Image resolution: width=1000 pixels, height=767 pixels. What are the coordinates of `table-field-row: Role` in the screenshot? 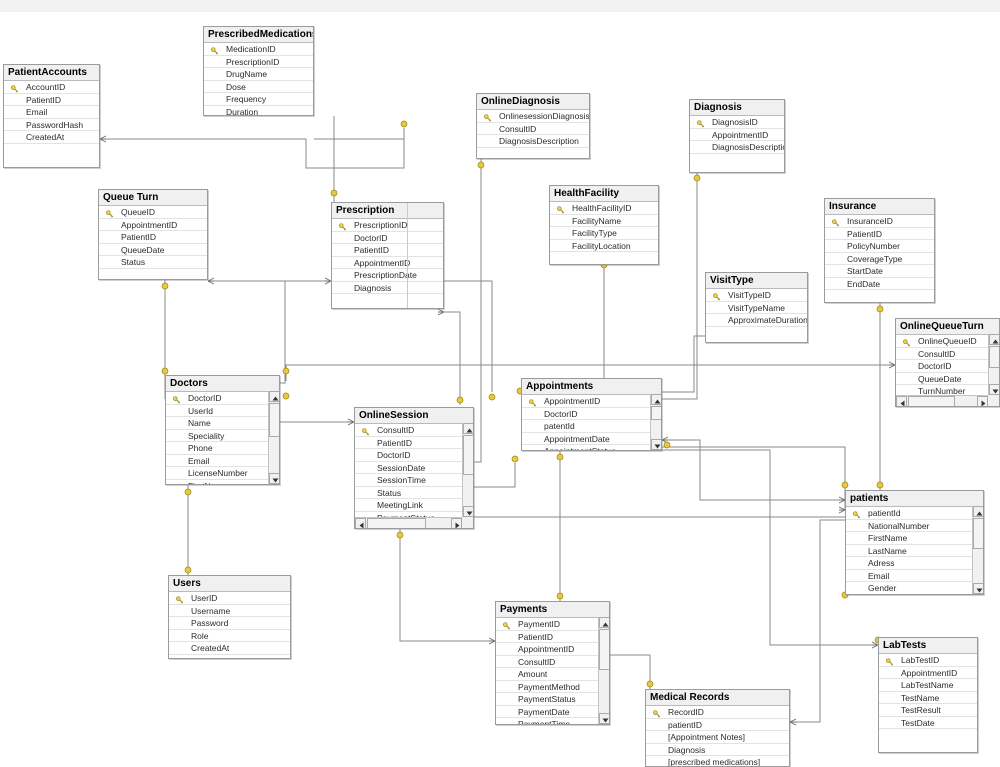 It's located at (229, 636).